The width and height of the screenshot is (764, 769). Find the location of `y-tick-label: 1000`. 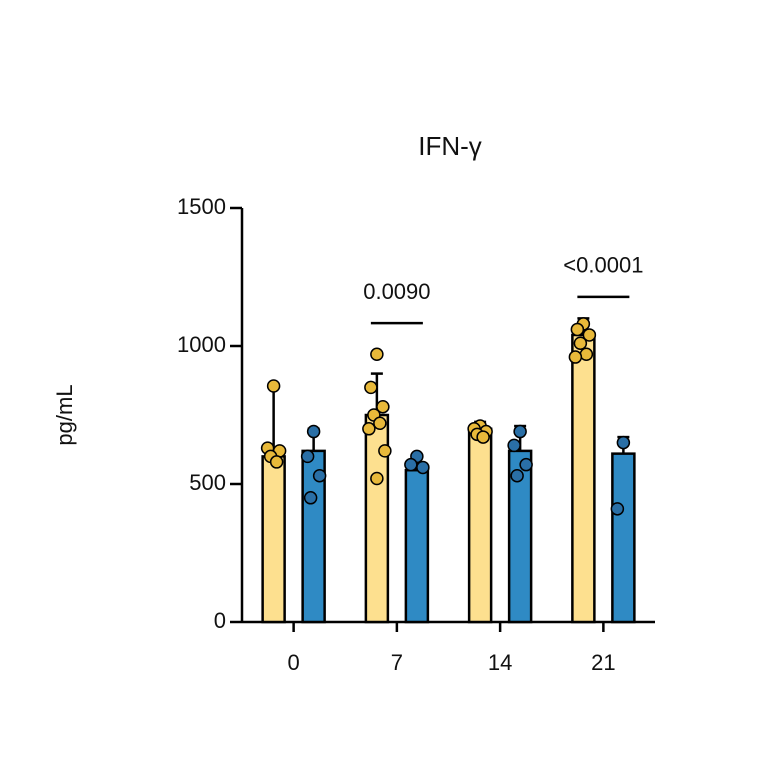

y-tick-label: 1000 is located at coordinates (201, 344).